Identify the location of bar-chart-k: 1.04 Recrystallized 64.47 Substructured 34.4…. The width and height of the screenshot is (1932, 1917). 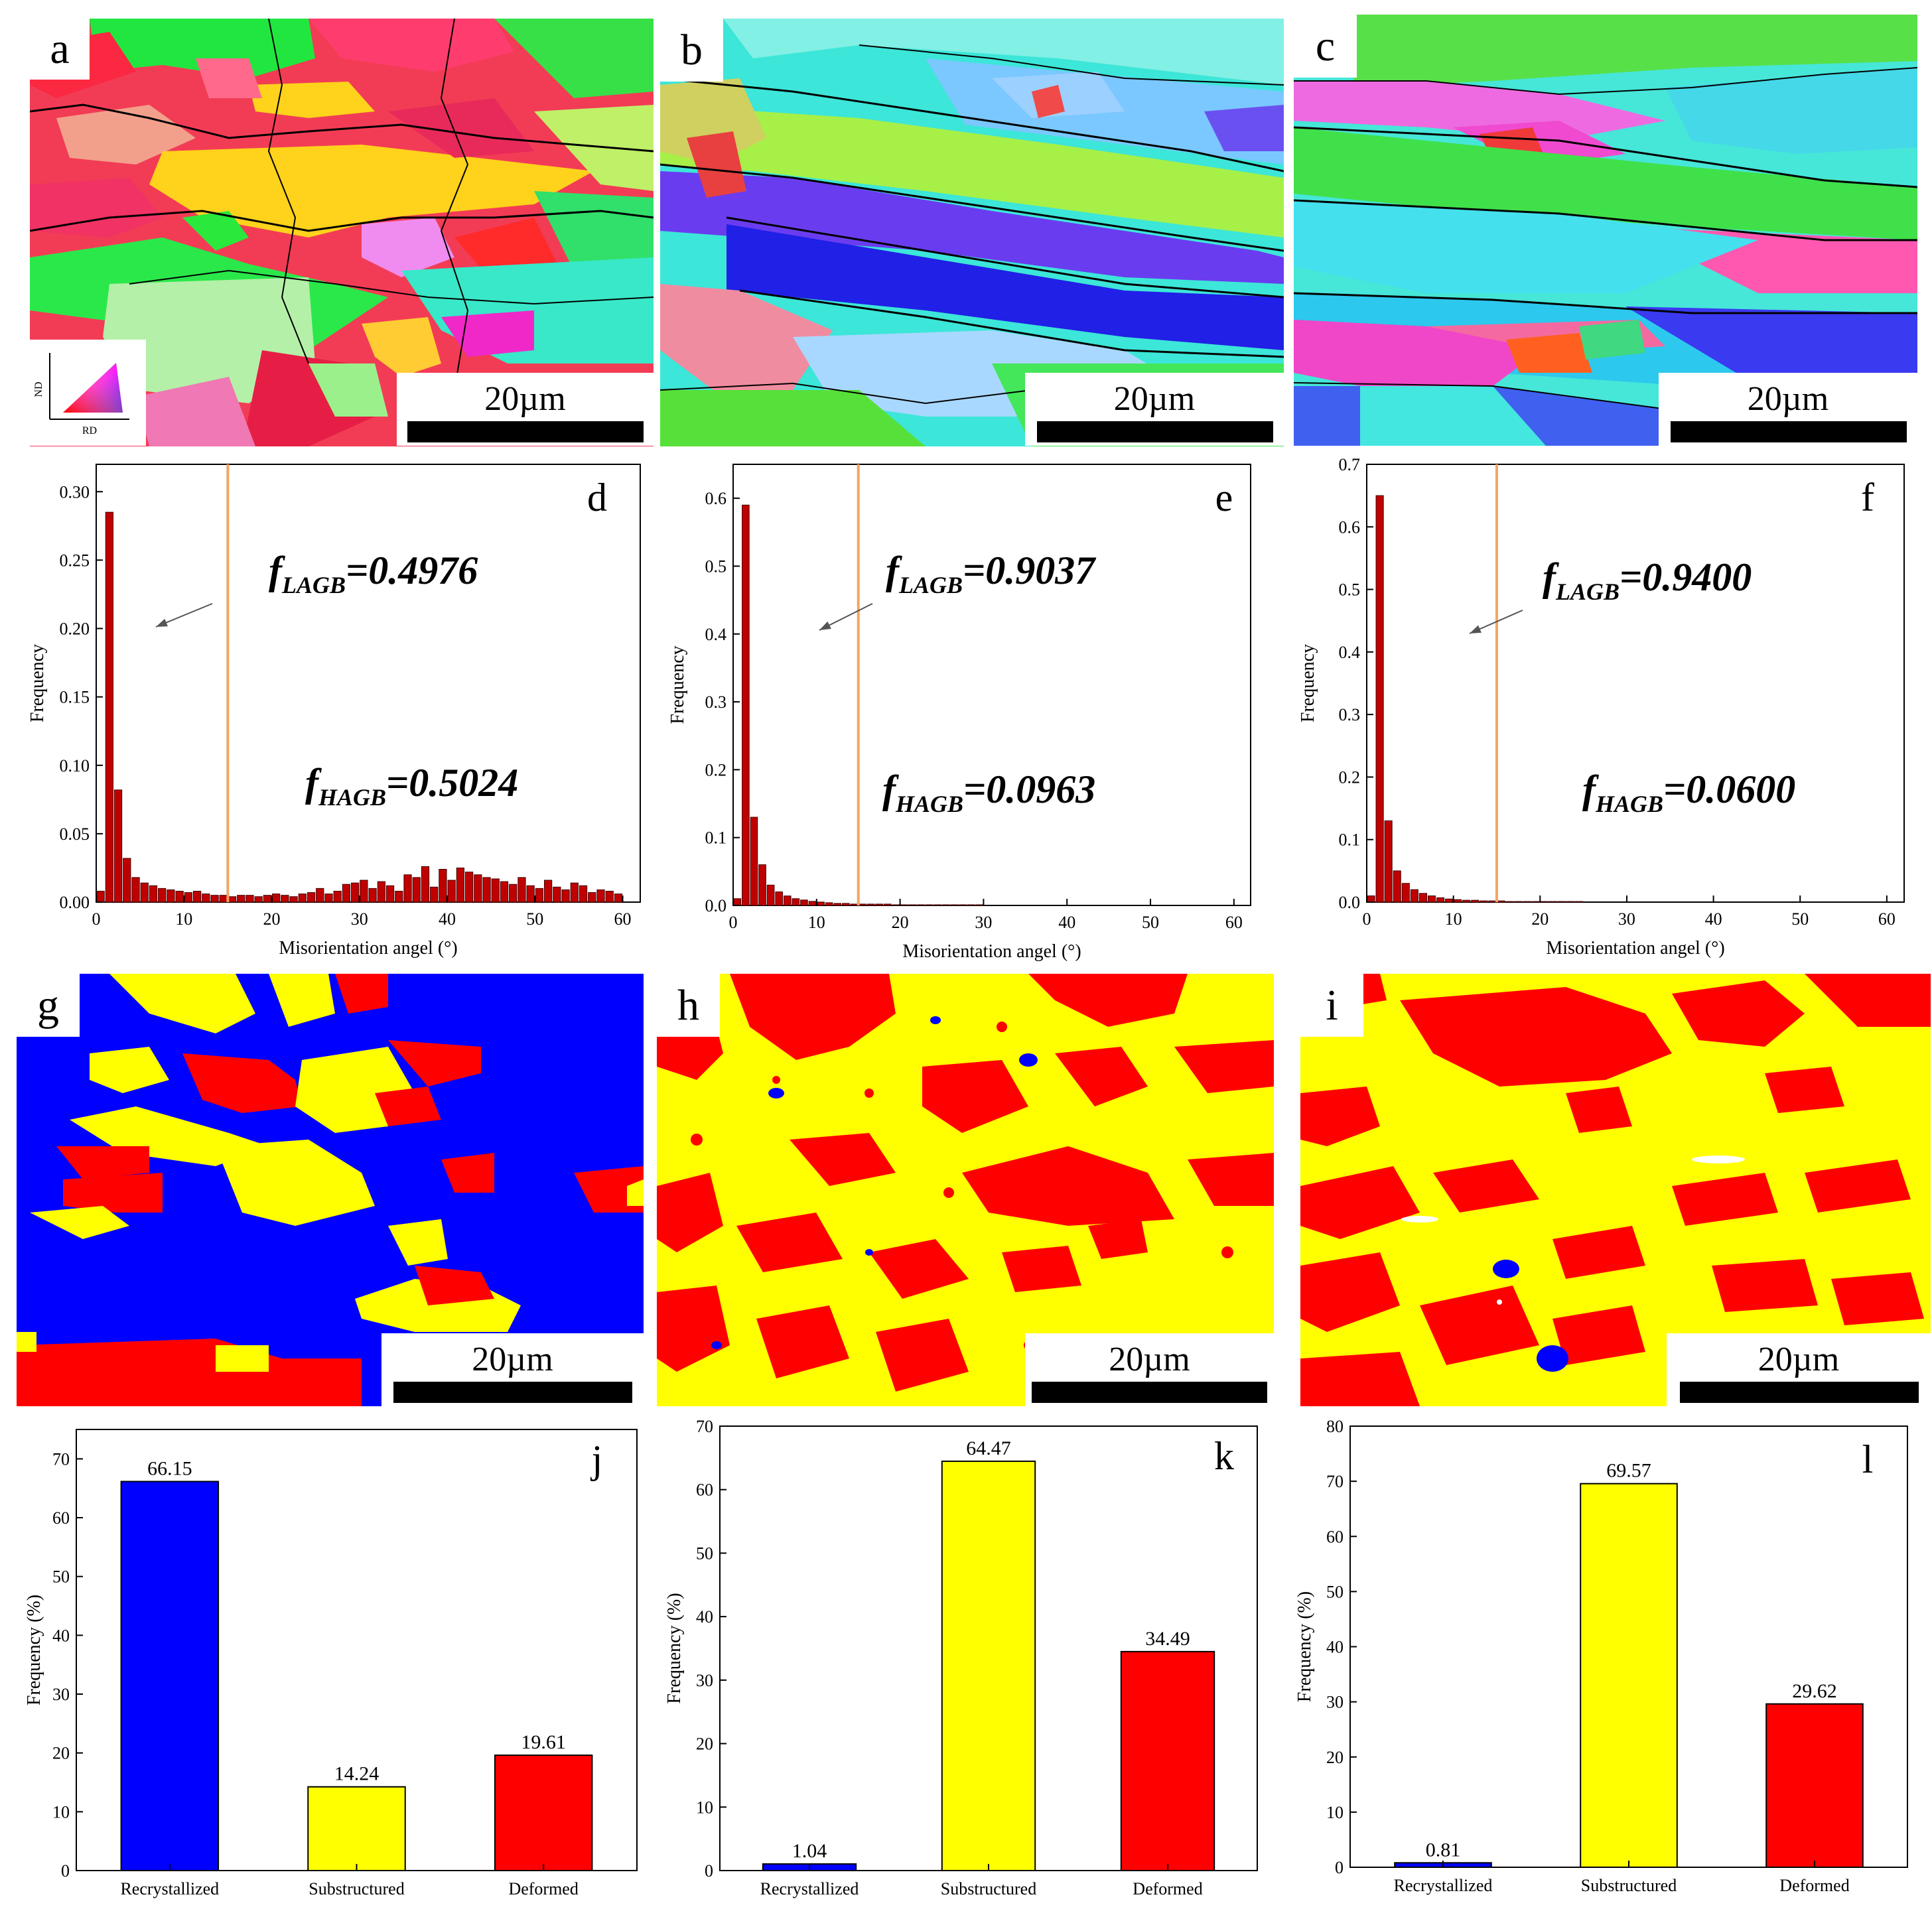
(962, 1663).